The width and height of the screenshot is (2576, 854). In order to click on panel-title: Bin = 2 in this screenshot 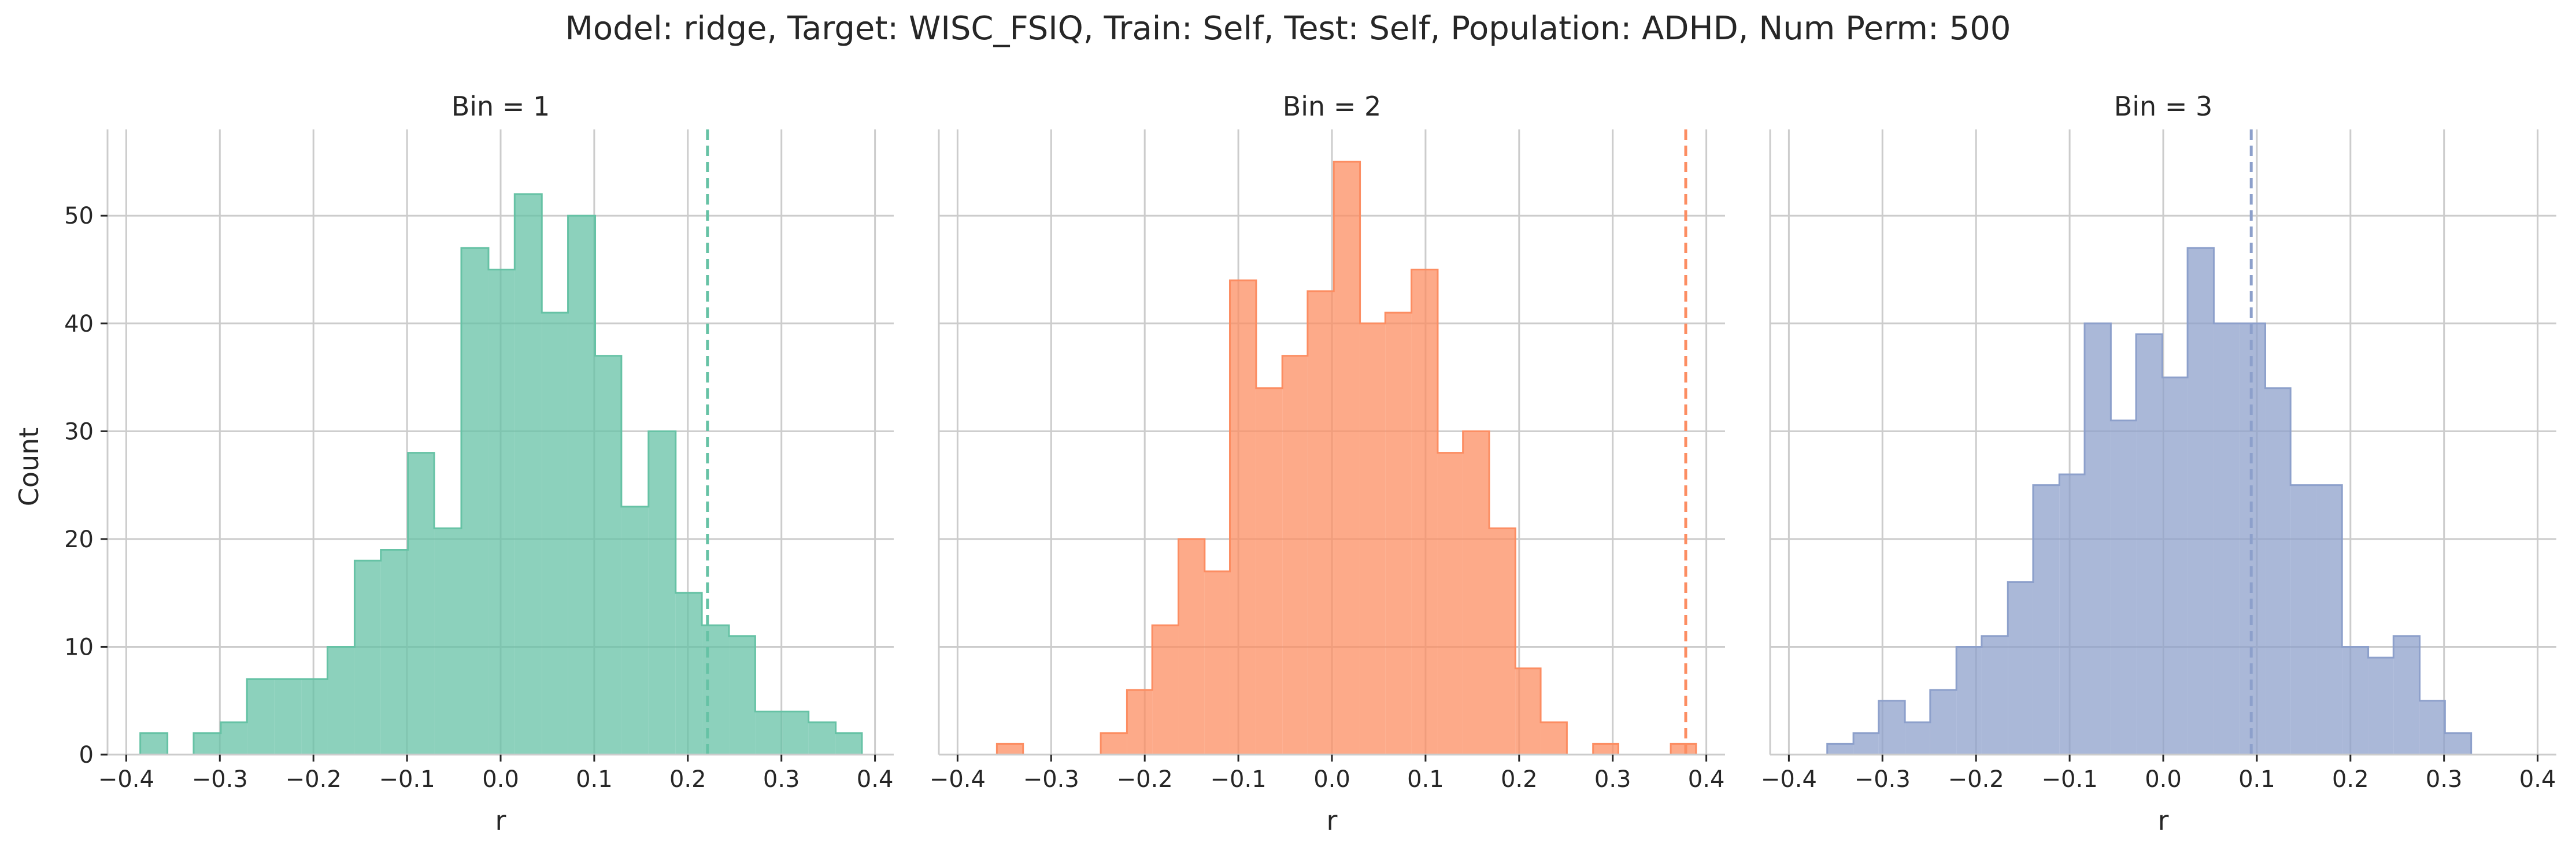, I will do `click(1332, 106)`.